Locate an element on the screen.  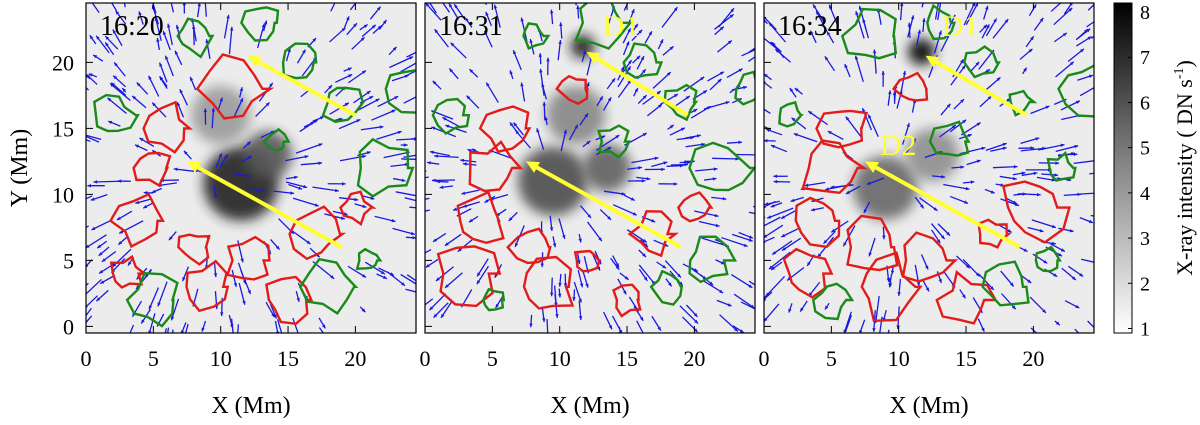
x-tick-label: 5 is located at coordinates (492, 358).